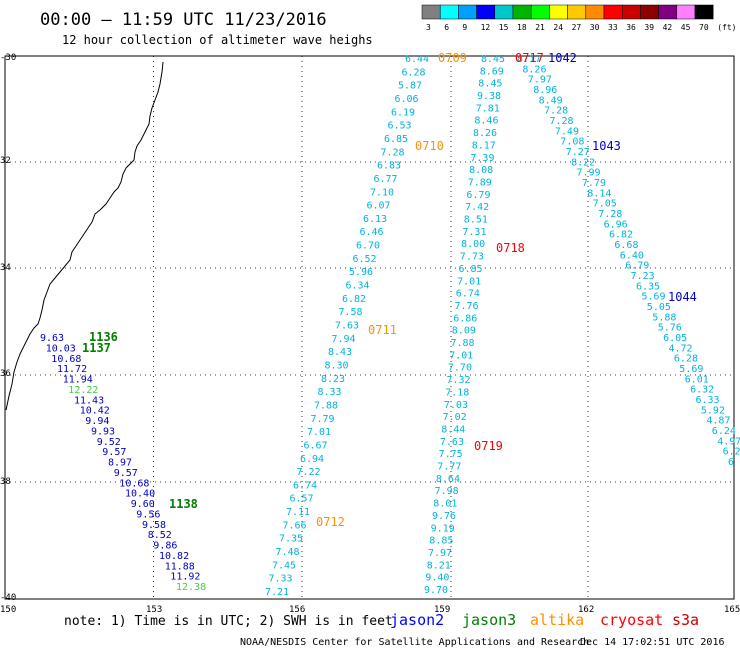 This screenshot has height=654, width=740. Describe the element at coordinates (368, 246) in the screenshot. I see `wave-height-value: 6.70` at that location.